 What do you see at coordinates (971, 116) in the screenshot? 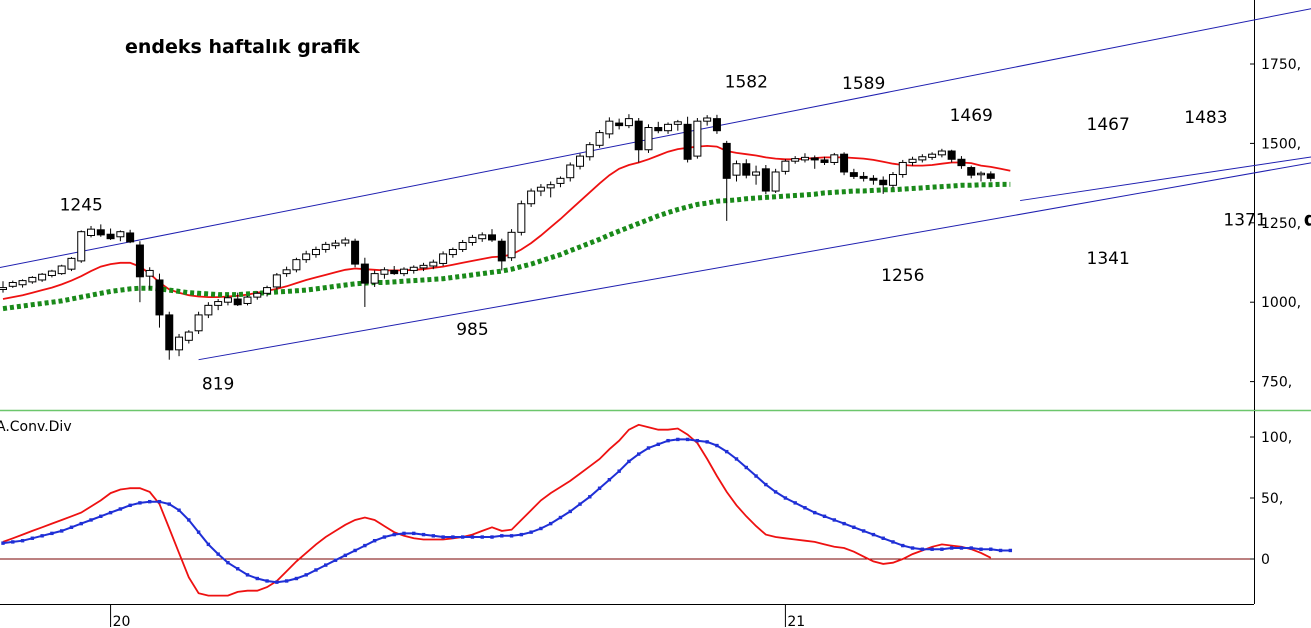
I see `price-annotation: 1469` at bounding box center [971, 116].